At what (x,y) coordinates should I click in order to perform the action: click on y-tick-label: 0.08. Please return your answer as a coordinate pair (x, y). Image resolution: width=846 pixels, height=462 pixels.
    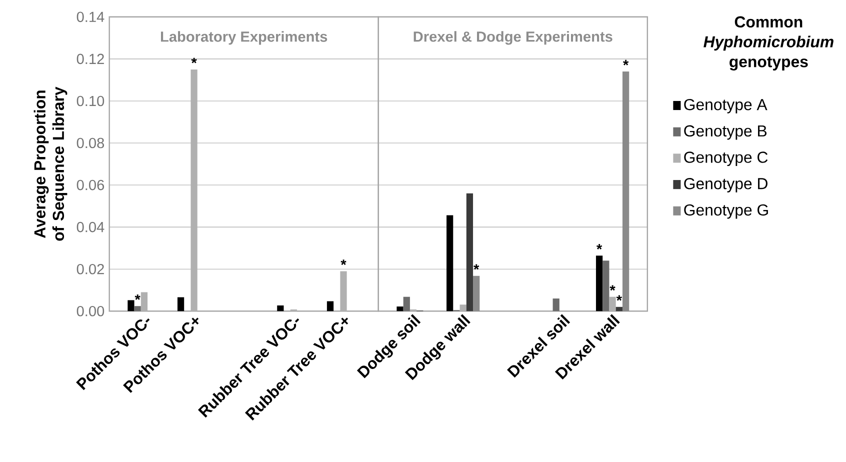
    Looking at the image, I should click on (90, 143).